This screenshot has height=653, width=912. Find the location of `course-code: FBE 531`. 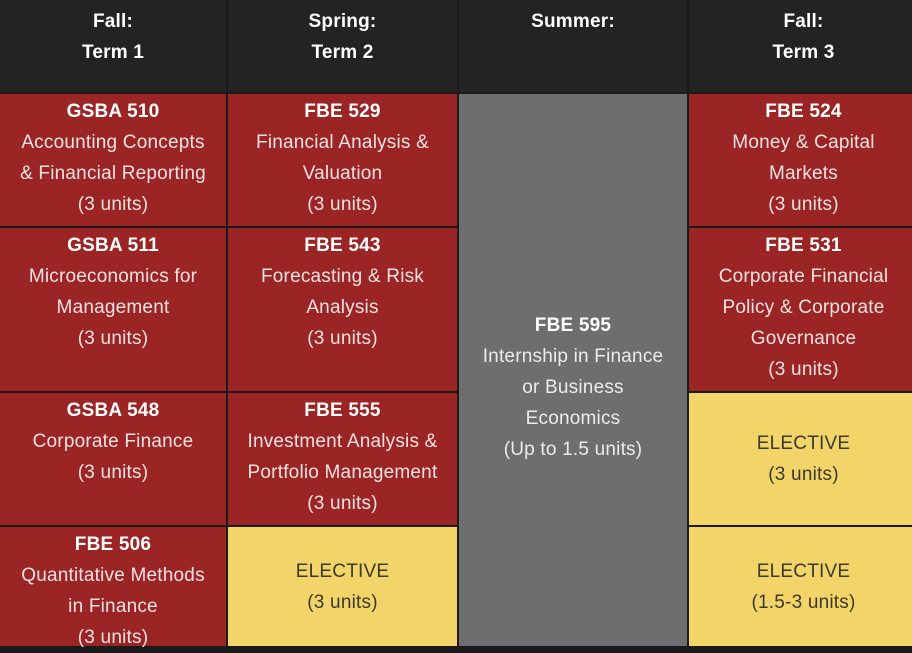

course-code: FBE 531 is located at coordinates (803, 245).